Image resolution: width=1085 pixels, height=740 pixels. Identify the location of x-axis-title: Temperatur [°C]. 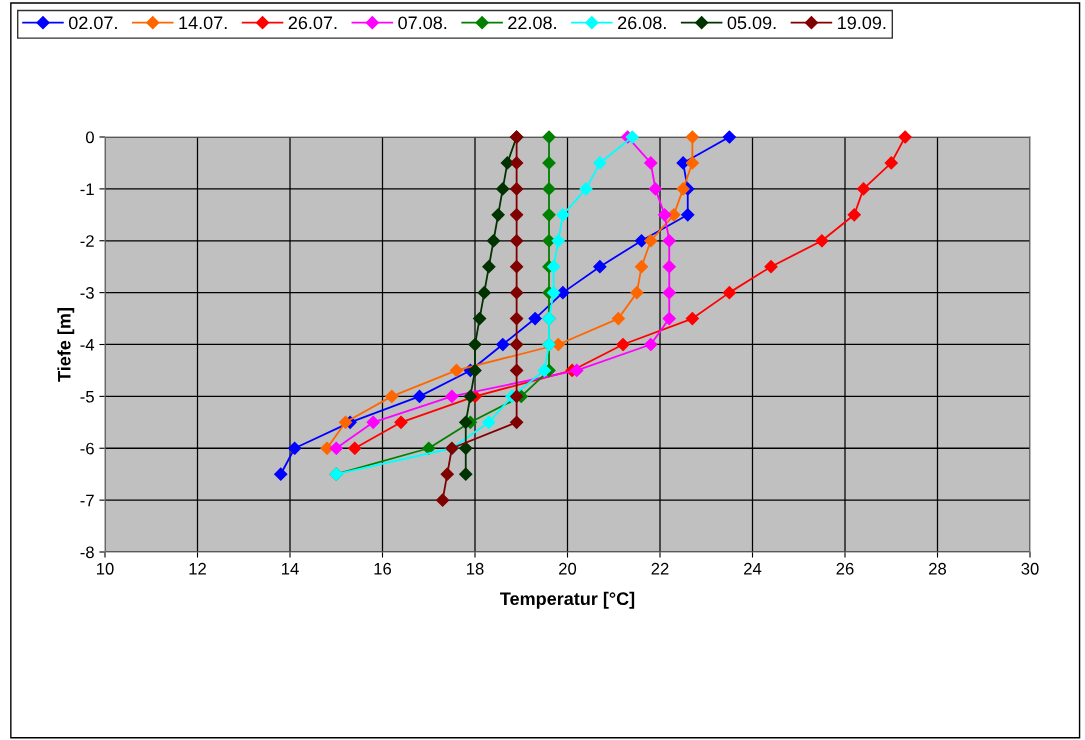
(567, 600).